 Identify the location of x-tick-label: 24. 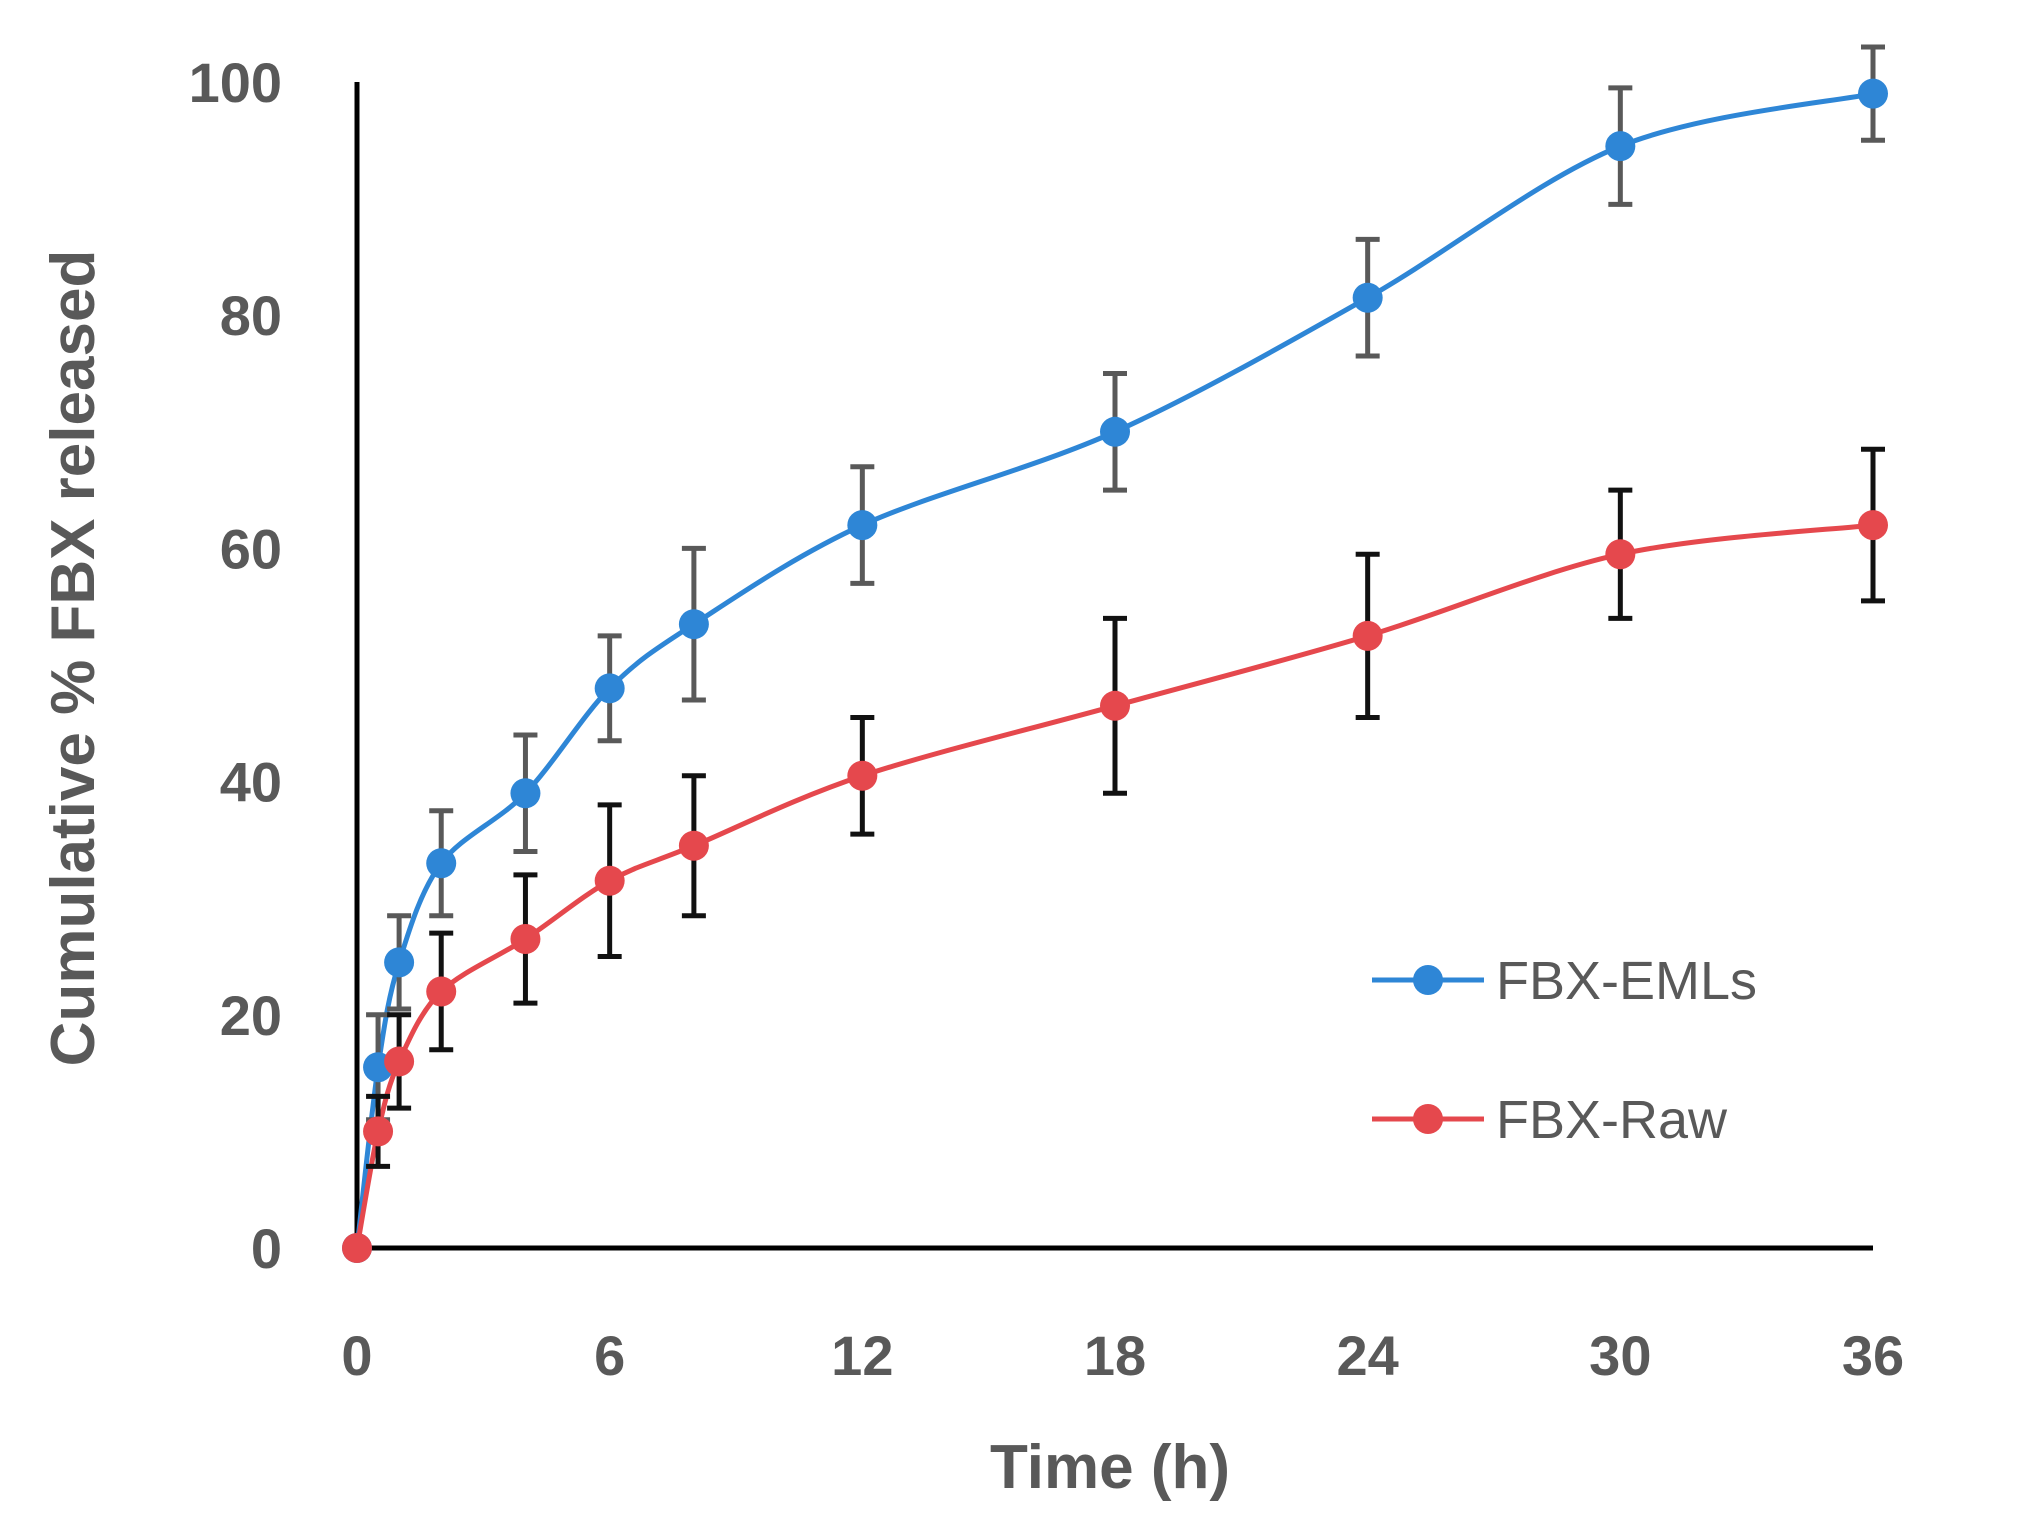
(1368, 1355).